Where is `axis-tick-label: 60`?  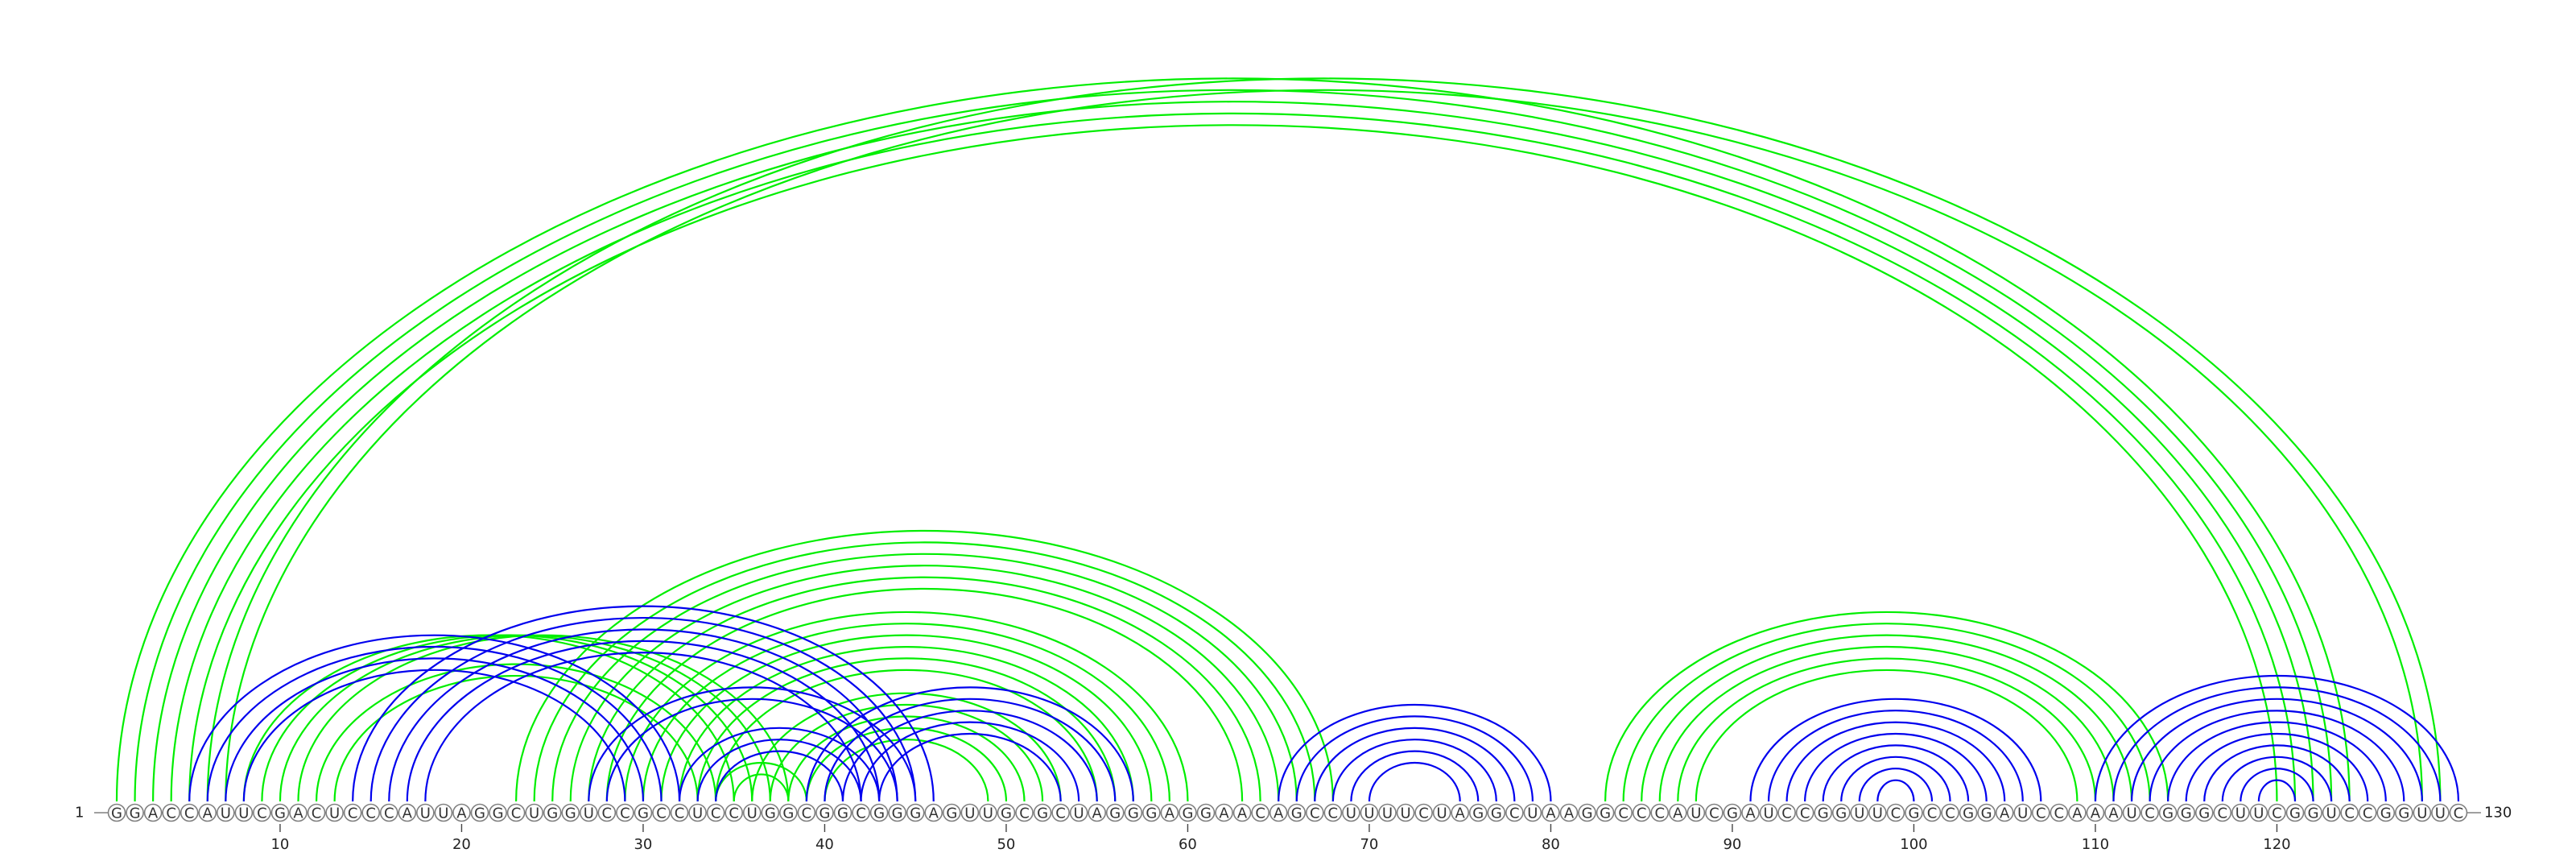 axis-tick-label: 60 is located at coordinates (1188, 844).